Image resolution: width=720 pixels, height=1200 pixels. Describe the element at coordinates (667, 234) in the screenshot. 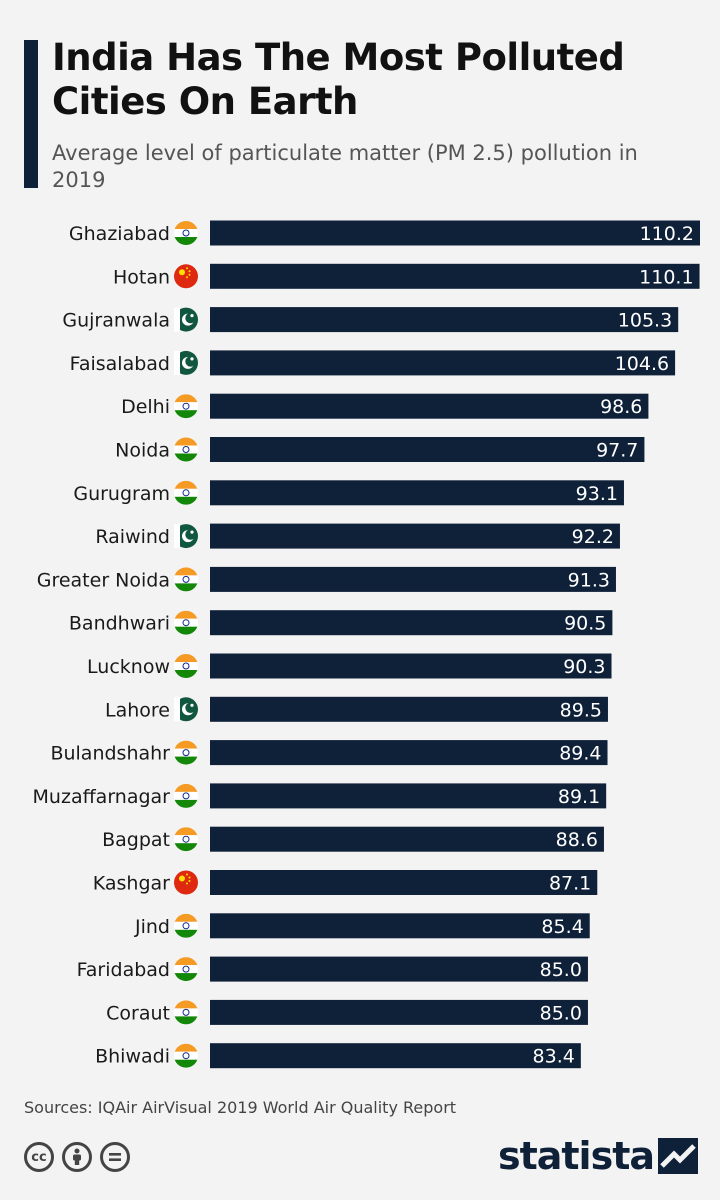

I see `value-label: 110.2` at that location.